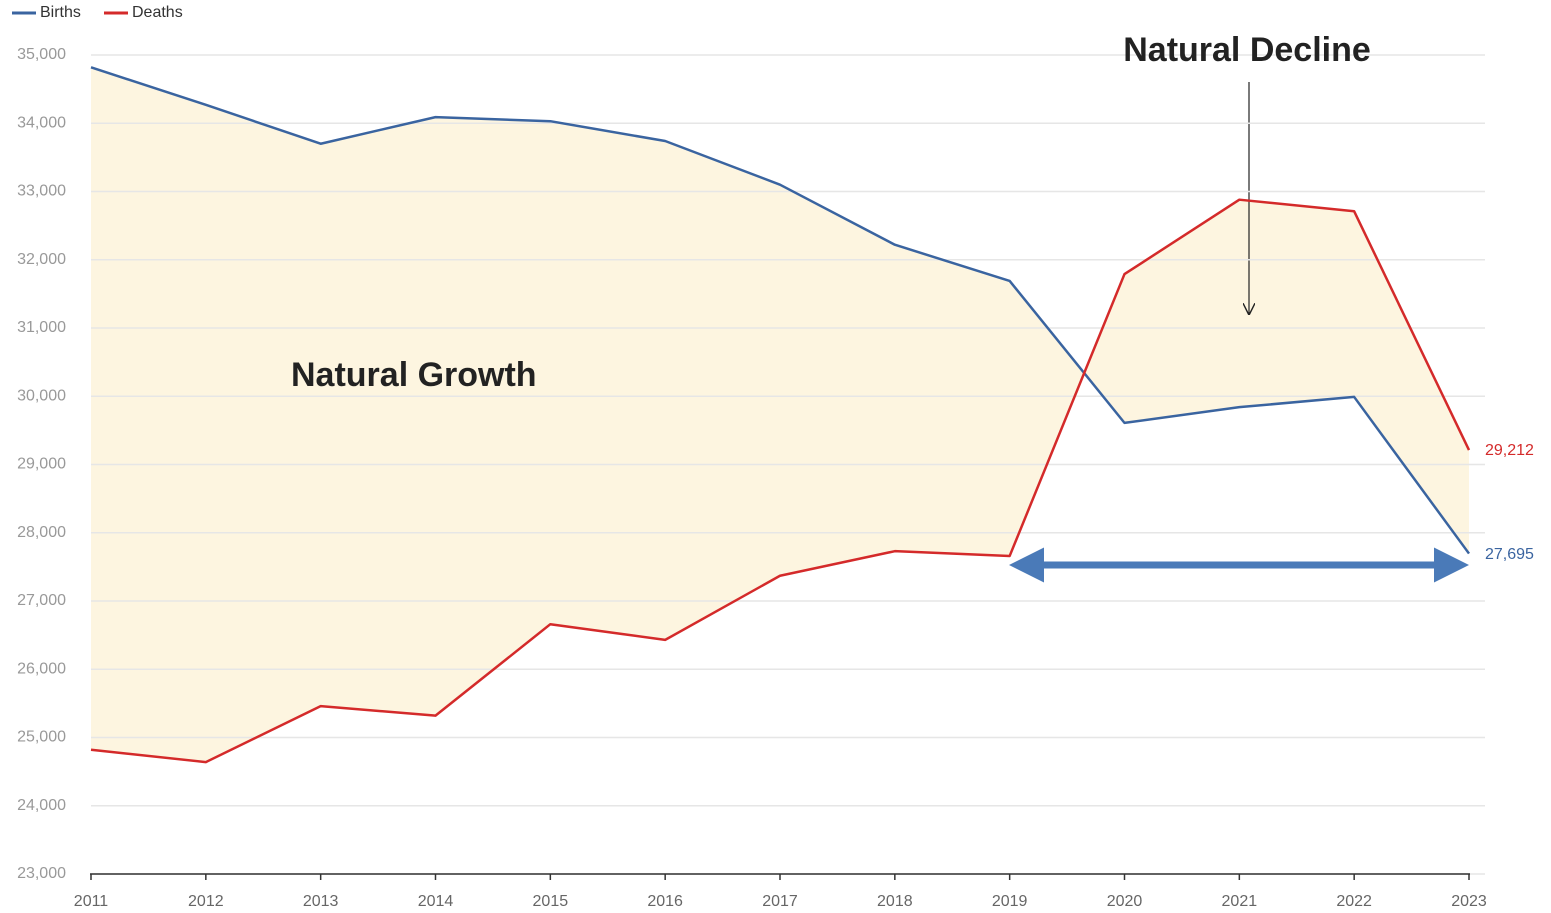 The width and height of the screenshot is (1551, 913). Describe the element at coordinates (41, 259) in the screenshot. I see `y-tick-label: 32,000` at that location.